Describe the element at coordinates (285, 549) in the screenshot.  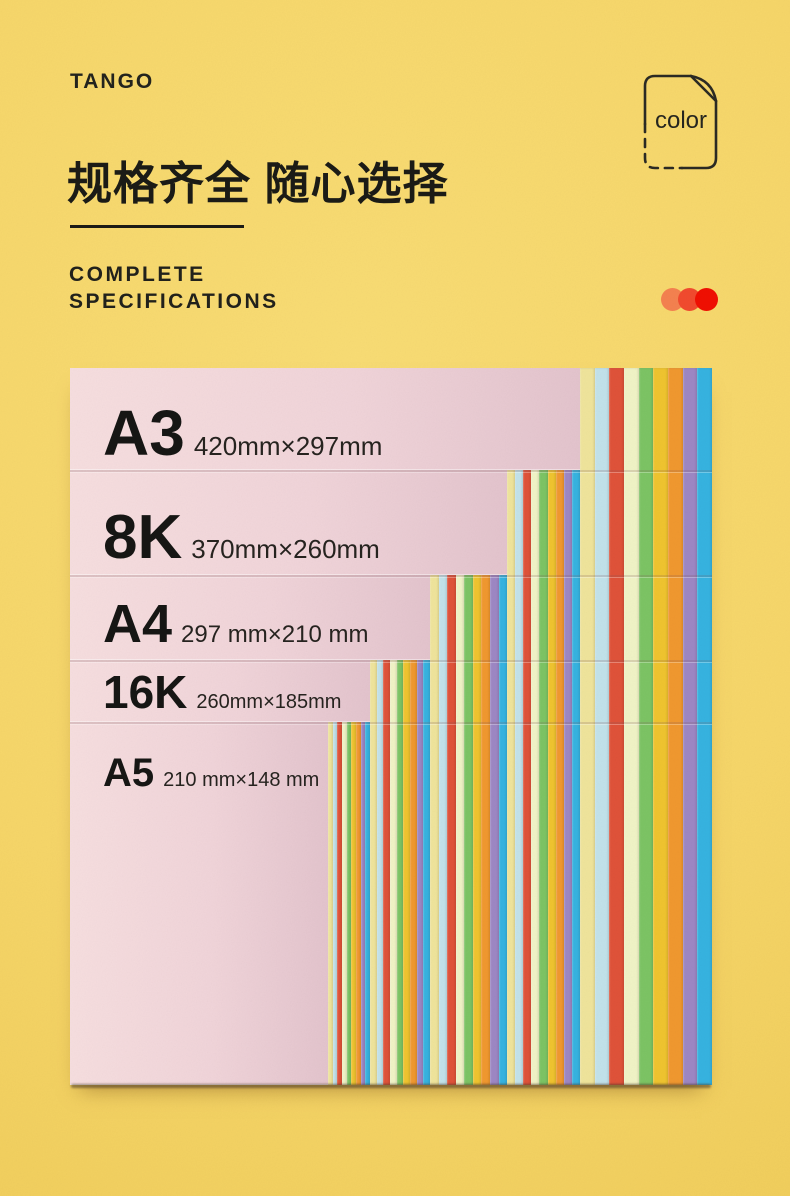
I see `size-dimensions: 370mm×260mm` at that location.